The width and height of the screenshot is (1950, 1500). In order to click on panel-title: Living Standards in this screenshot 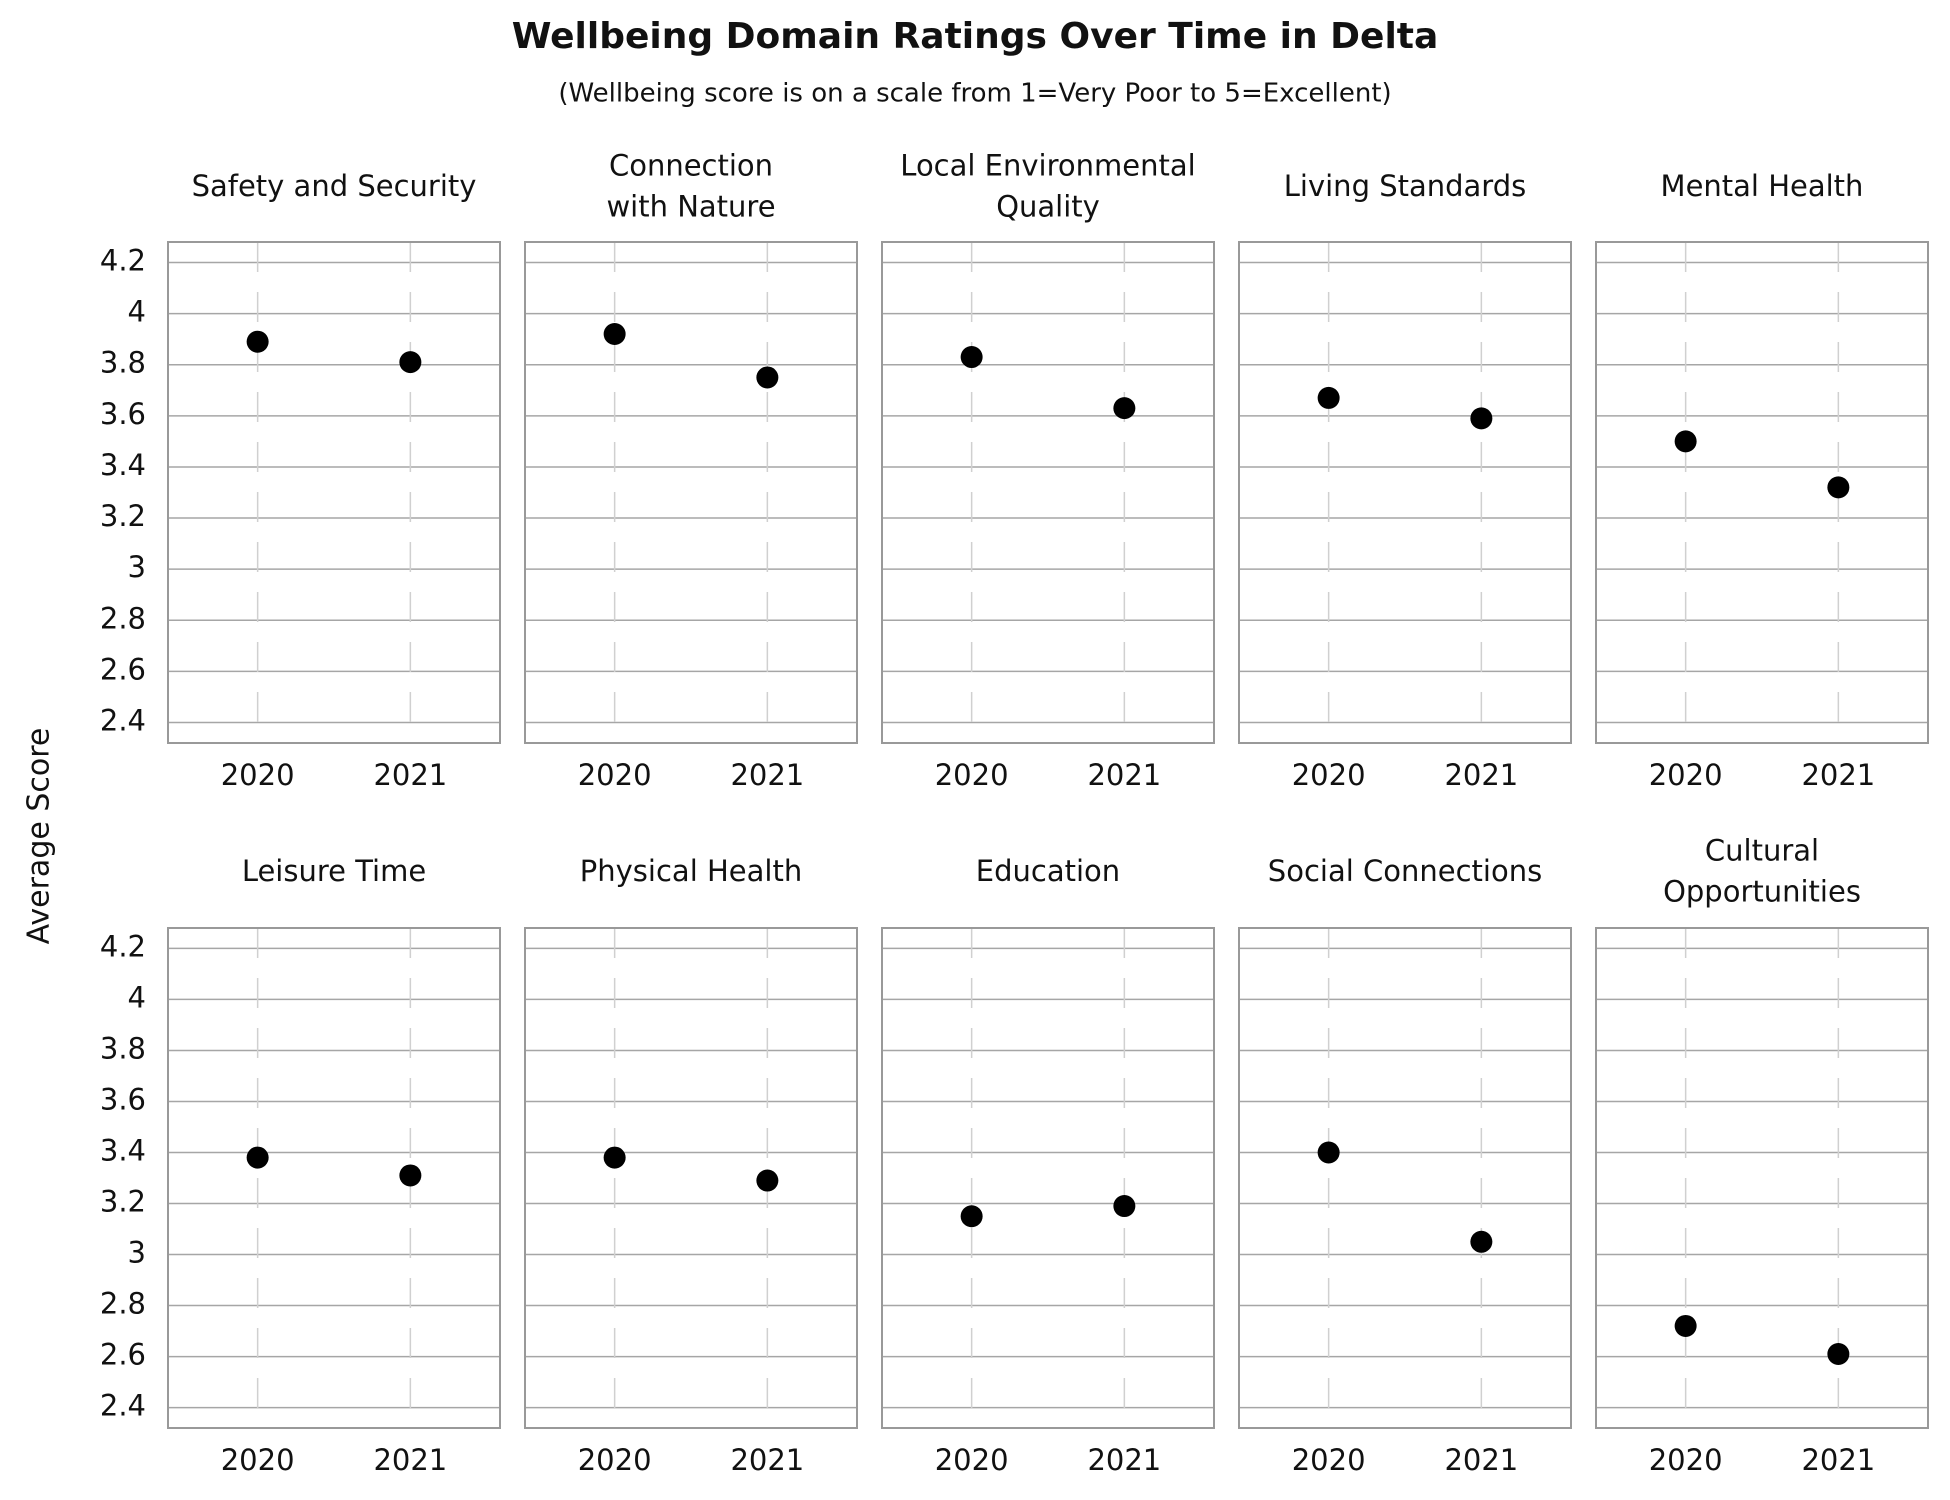, I will do `click(1405, 186)`.